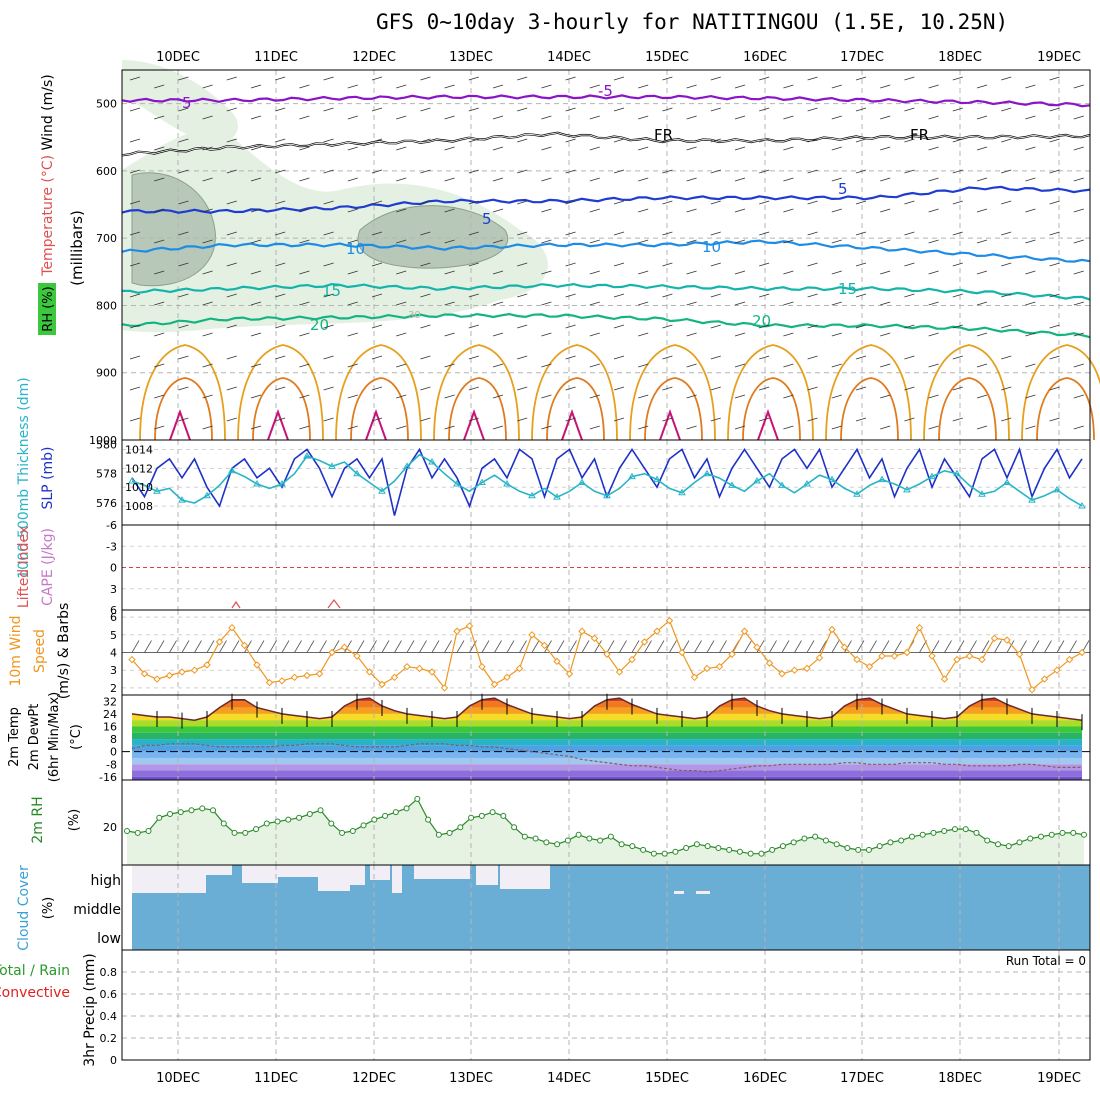 The height and width of the screenshot is (1100, 1100). What do you see at coordinates (106, 305) in the screenshot?
I see `upper-ytick-3: 800` at bounding box center [106, 305].